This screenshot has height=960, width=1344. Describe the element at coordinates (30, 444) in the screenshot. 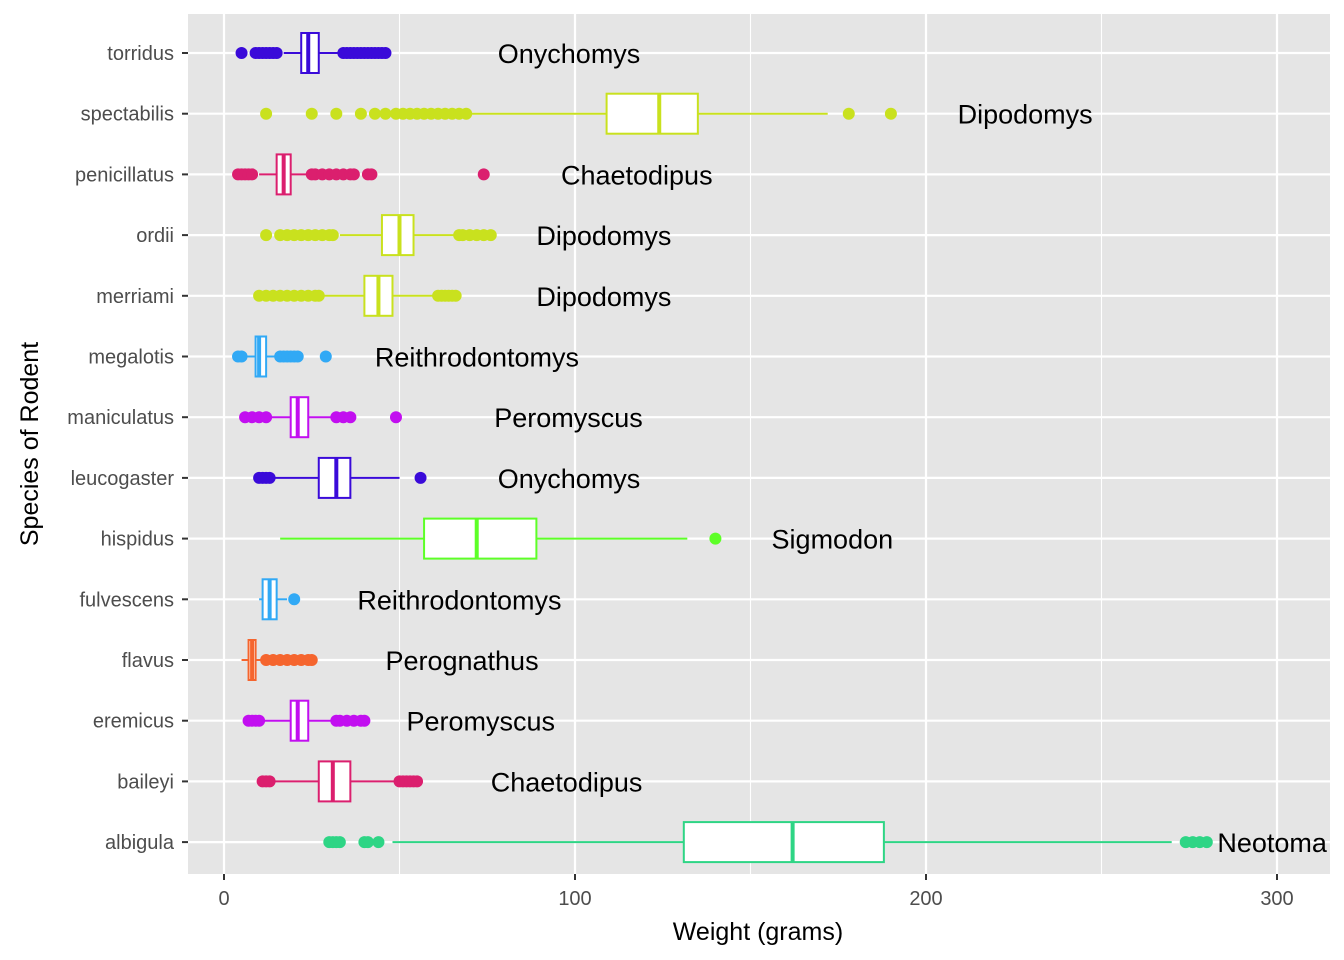

I see `y-axis-title: Species of Rodent` at that location.